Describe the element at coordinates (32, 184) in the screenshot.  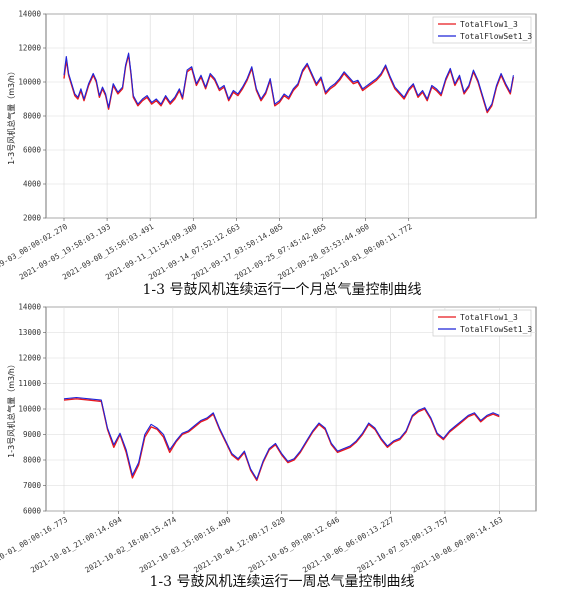
I see `y-tick-label: 4000` at that location.